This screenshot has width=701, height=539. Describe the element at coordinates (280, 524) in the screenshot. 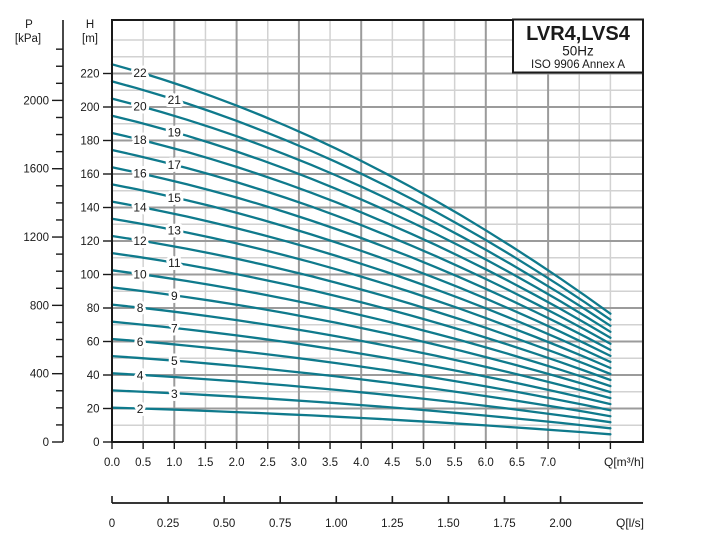

I see `flow-ls-tick-label: 0.75` at that location.